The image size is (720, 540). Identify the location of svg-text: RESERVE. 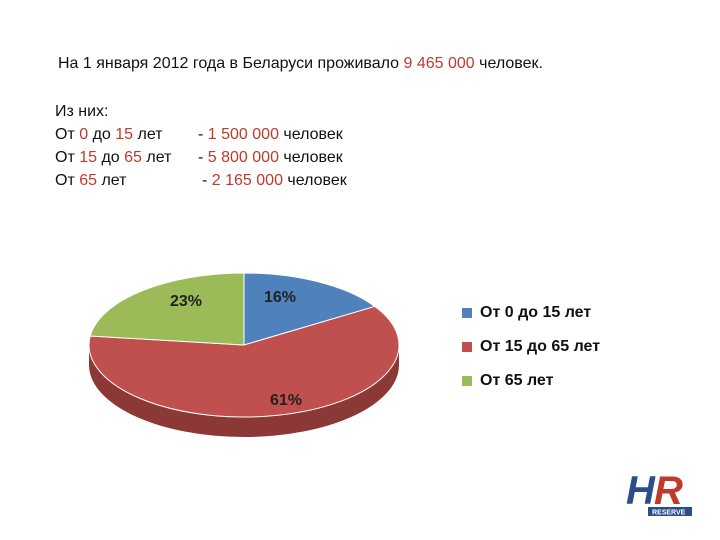
(669, 513).